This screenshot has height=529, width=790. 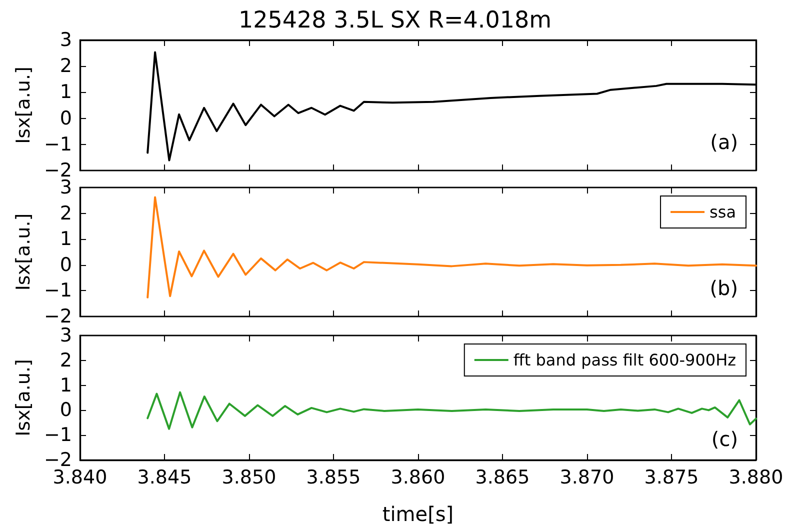 I want to click on chart-title: 125428 3.5L SX R=4.018m, so click(x=395, y=21).